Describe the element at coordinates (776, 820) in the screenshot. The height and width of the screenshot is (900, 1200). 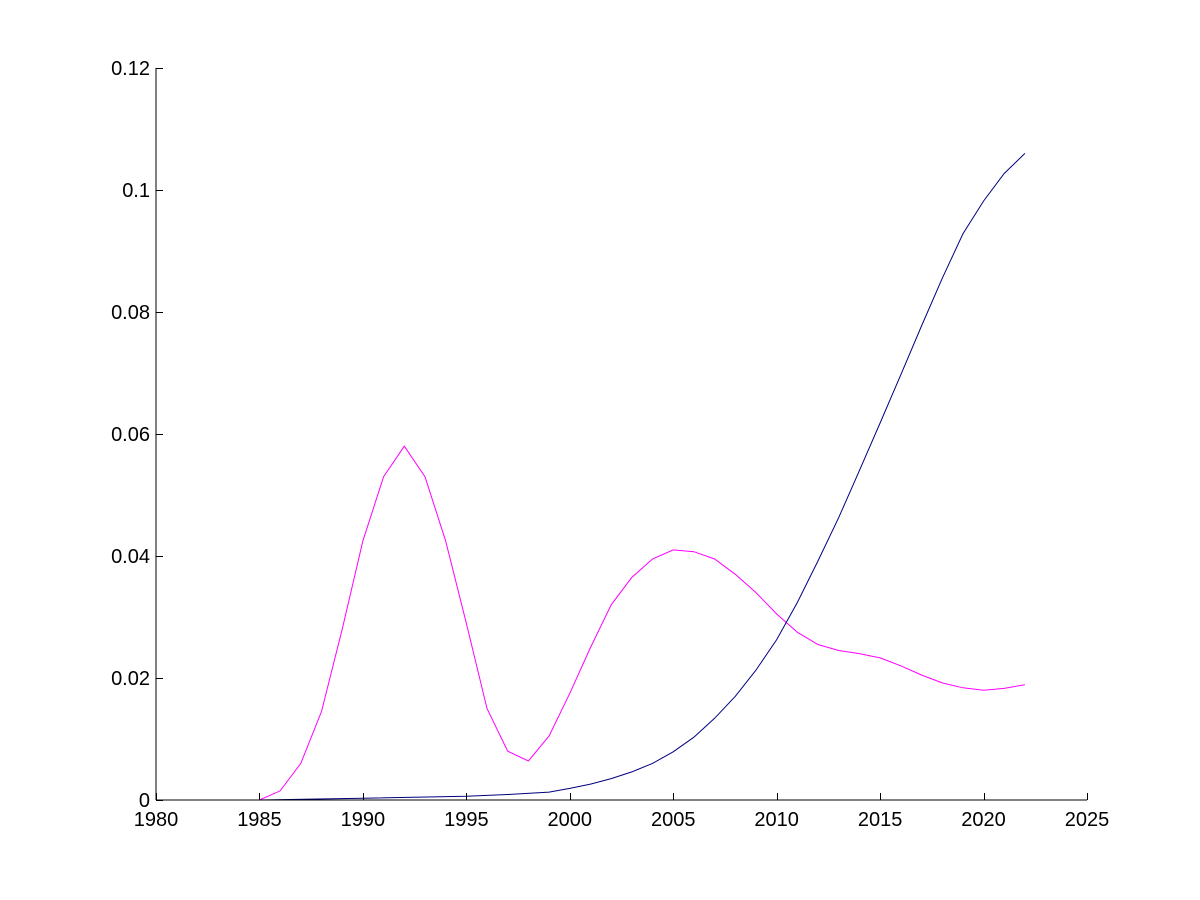
I see `x-tick-label: 2010` at that location.